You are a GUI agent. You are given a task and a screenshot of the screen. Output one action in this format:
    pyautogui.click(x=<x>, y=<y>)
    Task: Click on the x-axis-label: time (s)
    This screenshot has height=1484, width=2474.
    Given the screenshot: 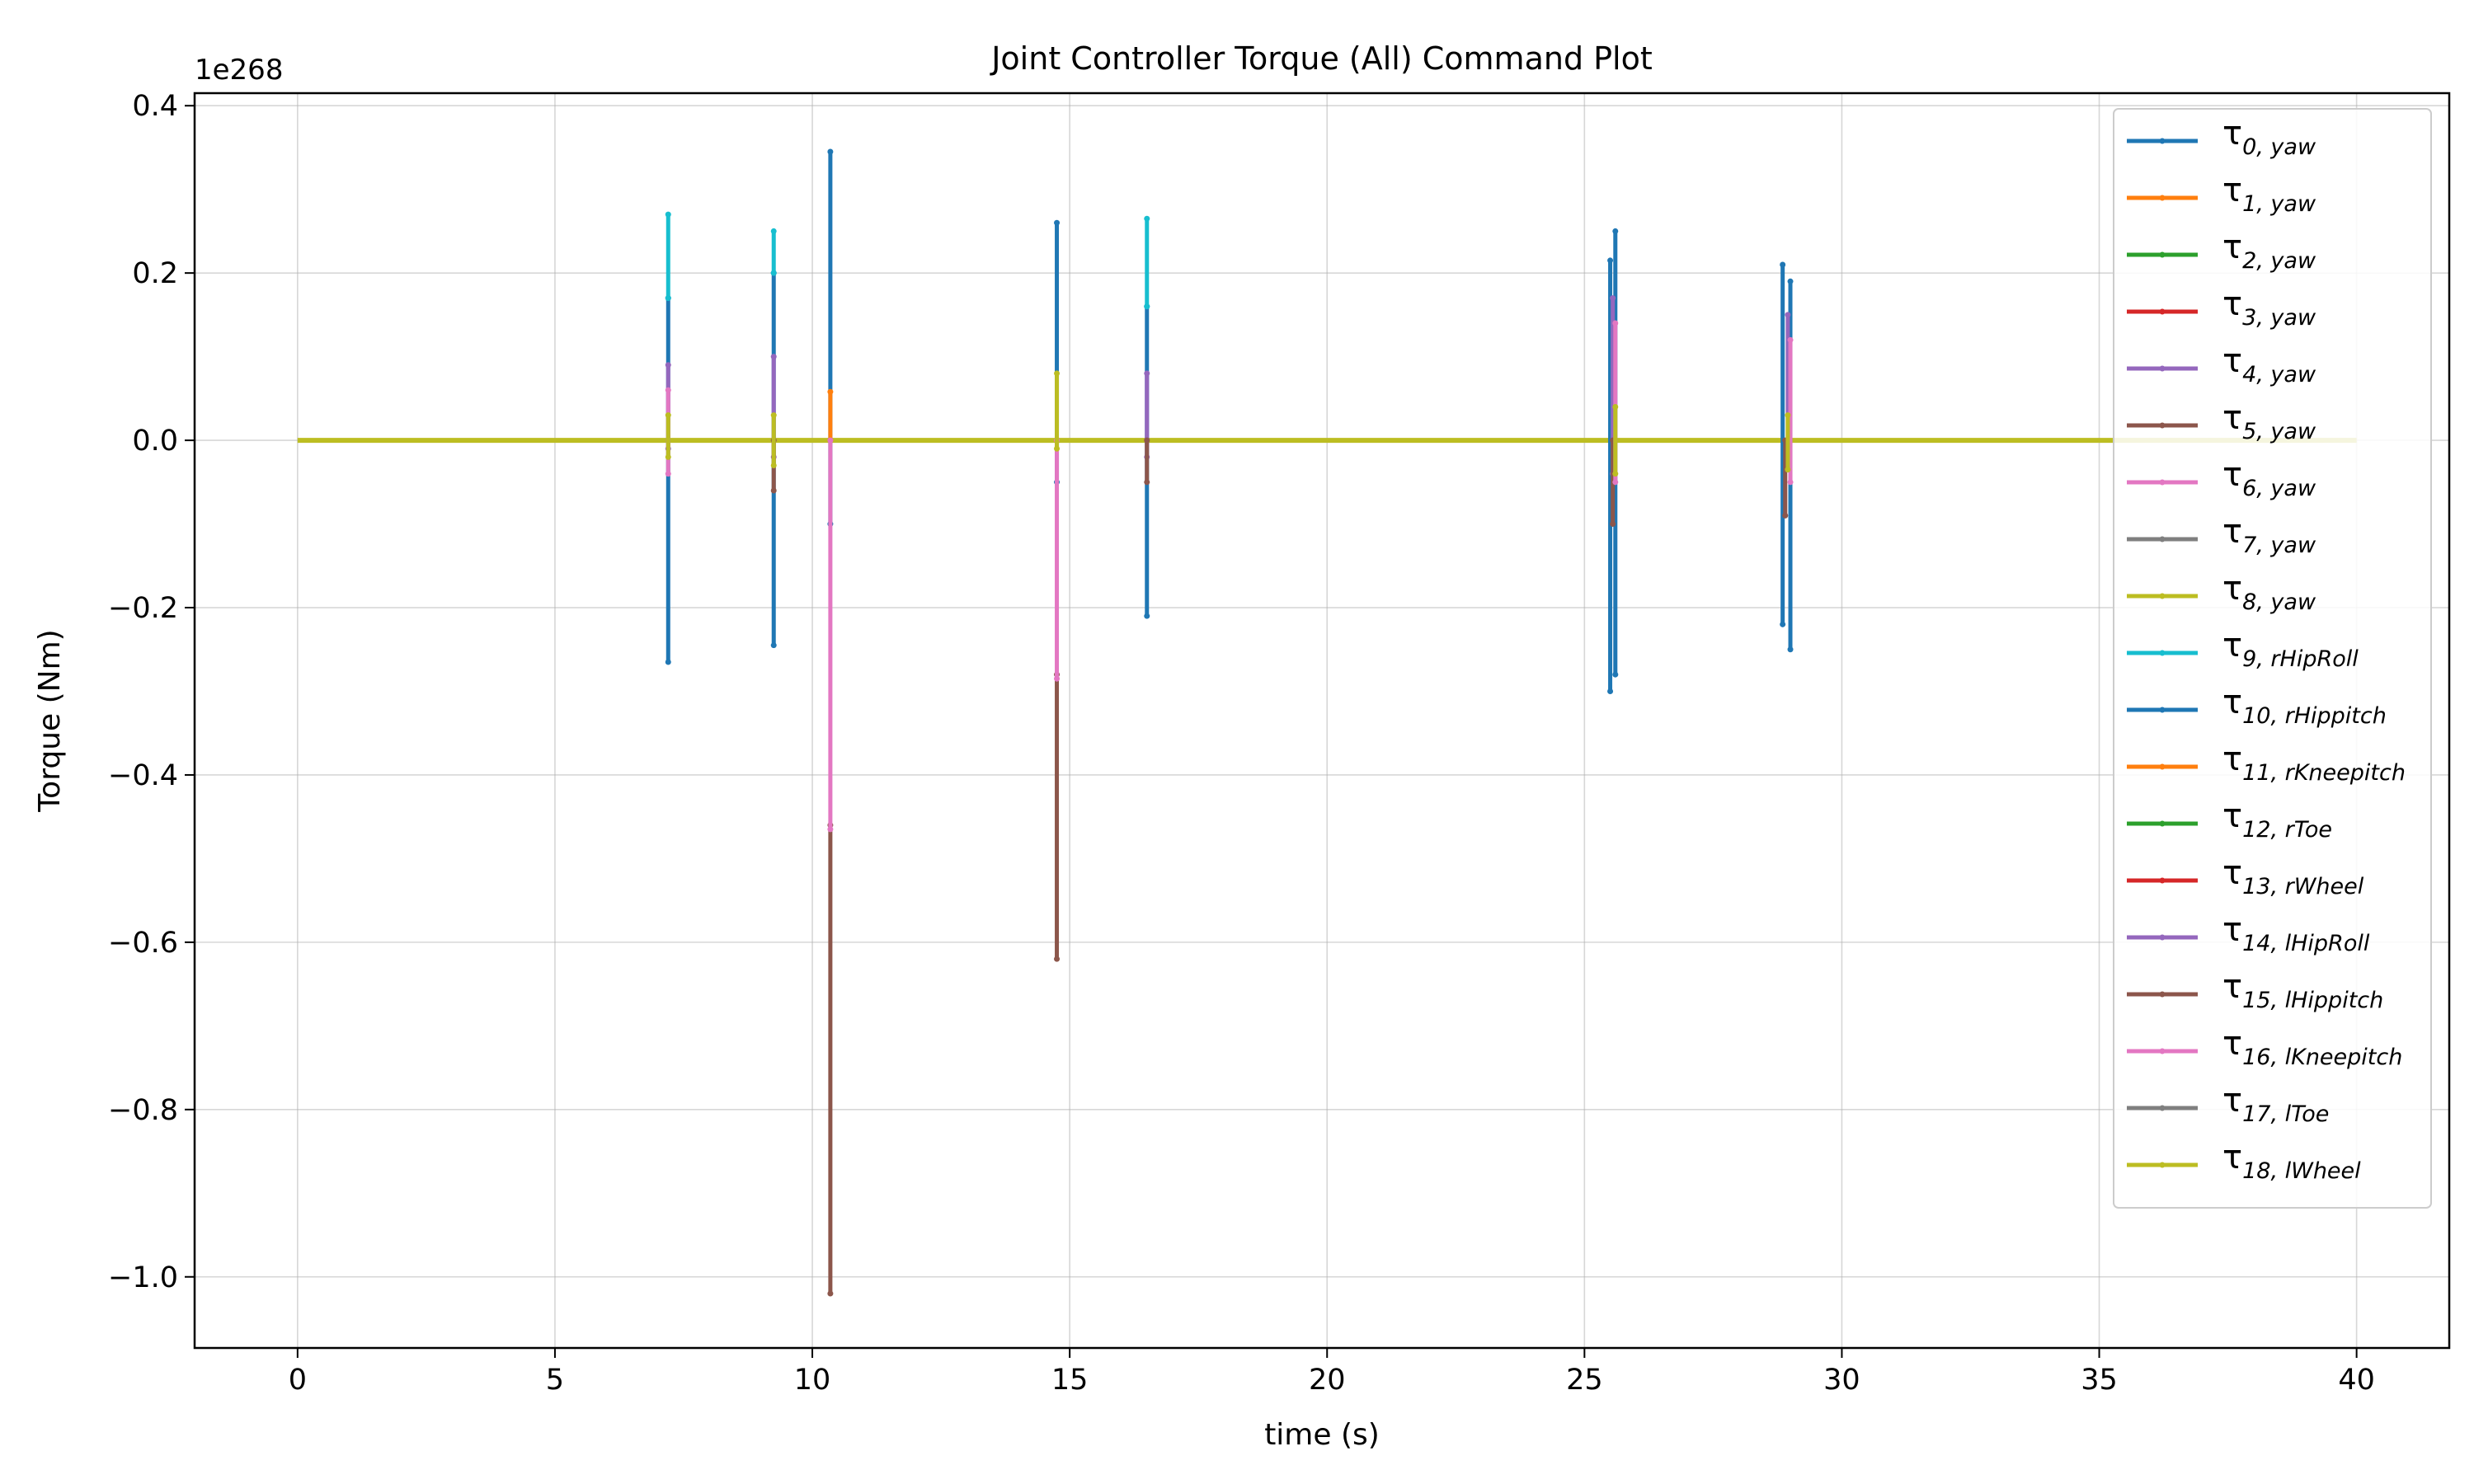 What is the action you would take?
    pyautogui.click(x=1322, y=1435)
    